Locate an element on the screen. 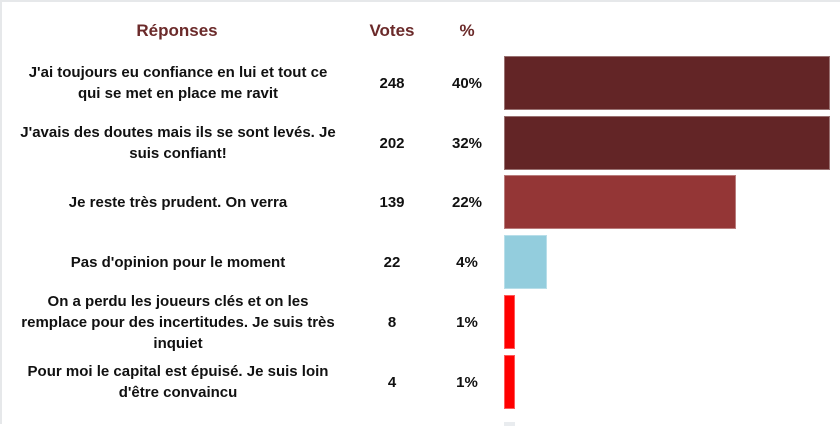 This screenshot has width=840, height=426. poll-row: Pas d'opinion pour le moment 22 4% is located at coordinates (421, 262).